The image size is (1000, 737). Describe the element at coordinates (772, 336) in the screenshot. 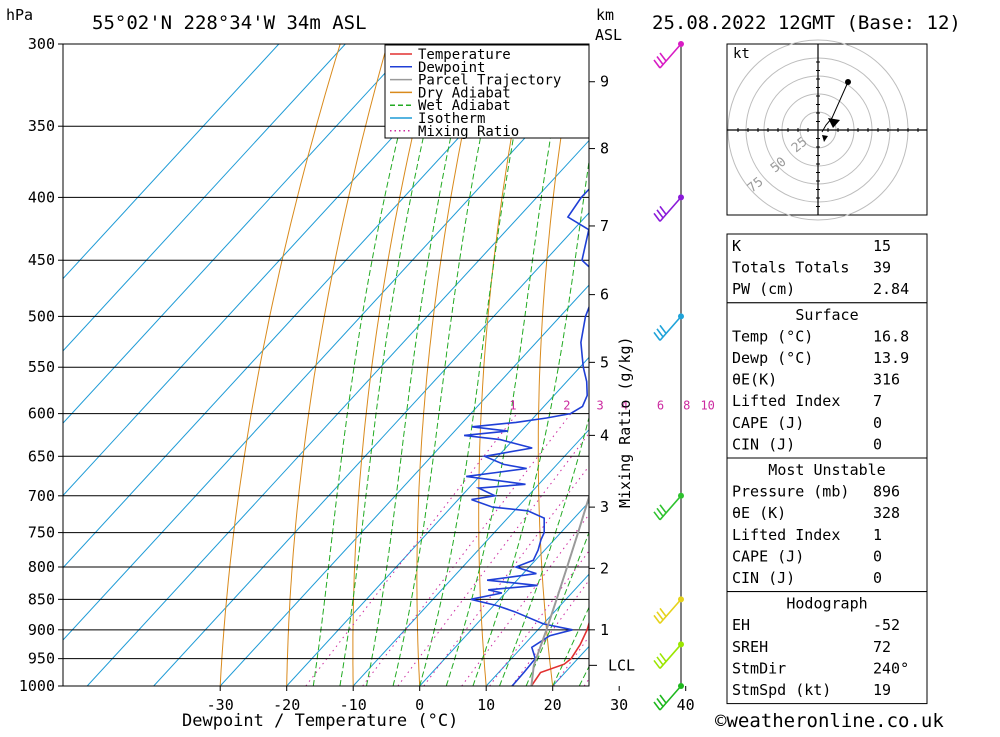

I see `surface-label: Temp (°C)` at that location.